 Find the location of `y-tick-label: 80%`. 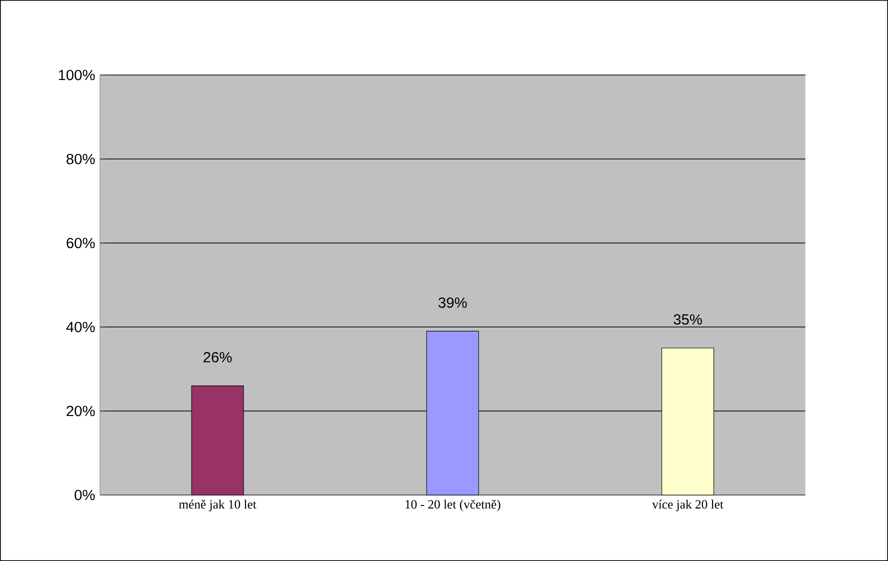

y-tick-label: 80% is located at coordinates (80, 159).